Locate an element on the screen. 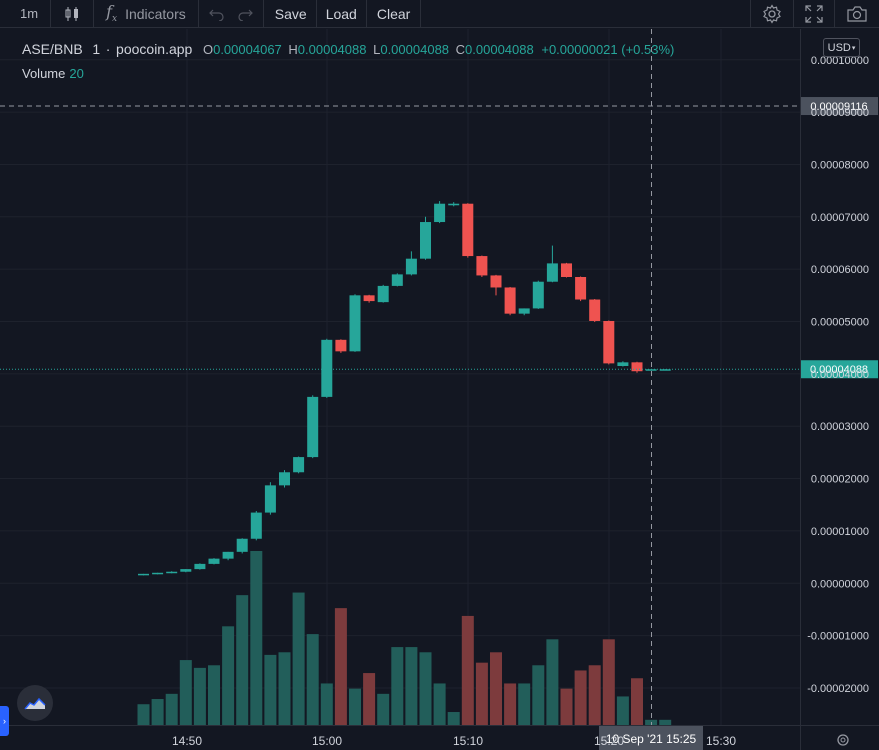 The image size is (879, 750). settings-button is located at coordinates (772, 14).